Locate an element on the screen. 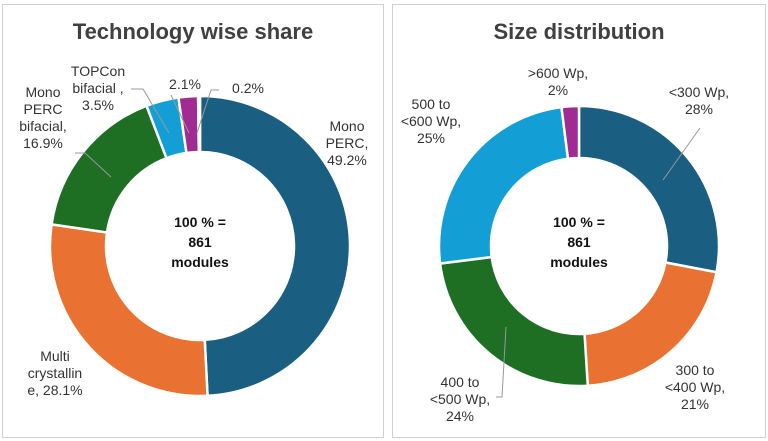 Image resolution: width=768 pixels, height=441 pixels. slice-label-line: PERC, is located at coordinates (347, 143).